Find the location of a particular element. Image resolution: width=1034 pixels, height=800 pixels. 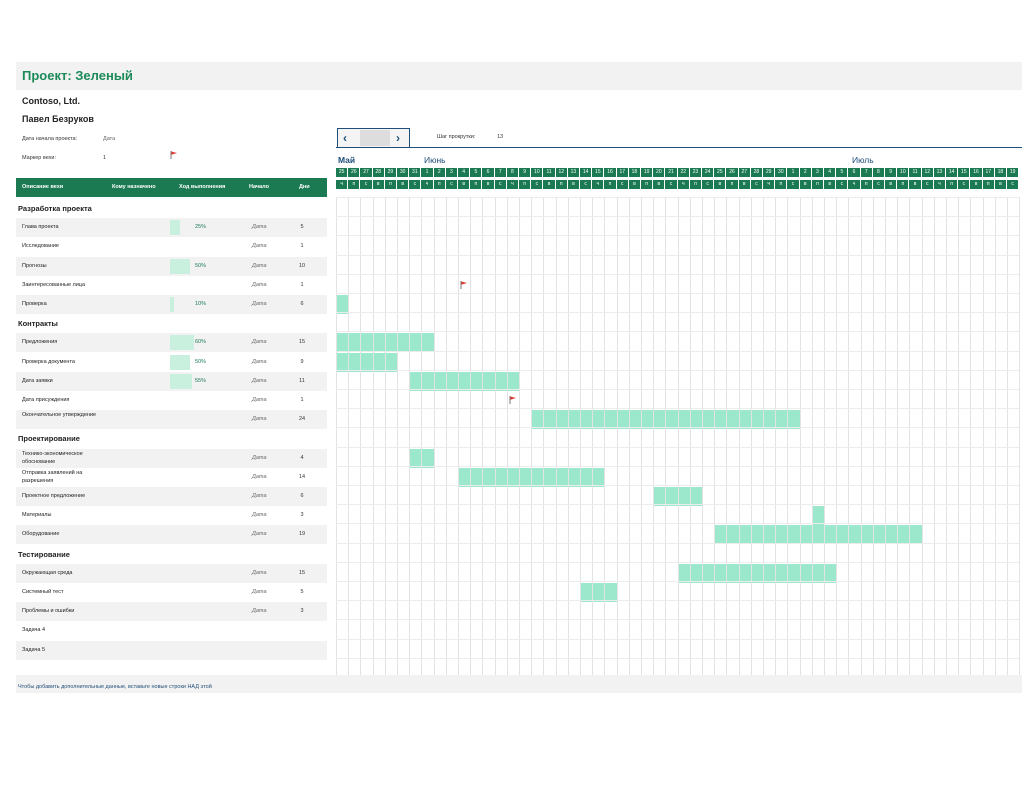

table-row: Дата присуждения Дата 1 is located at coordinates (171, 400).